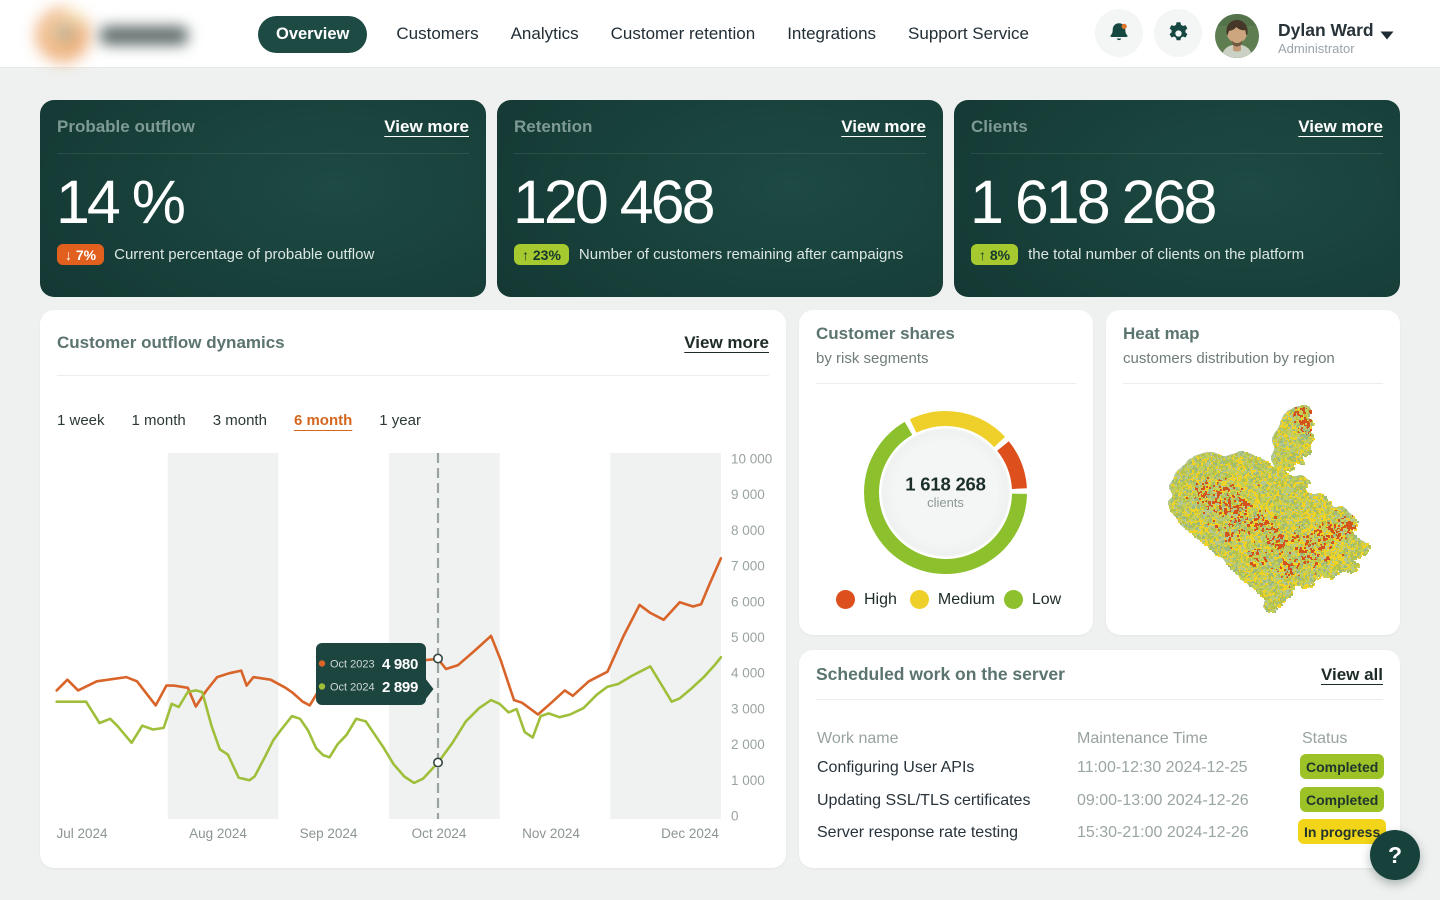 Image resolution: width=1440 pixels, height=900 pixels. Describe the element at coordinates (748, 708) in the screenshot. I see `svg-text: 3 000` at that location.